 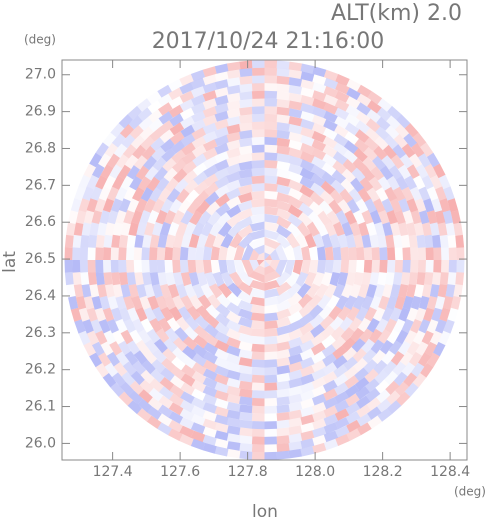 What do you see at coordinates (40, 75) in the screenshot?
I see `y-tick-label: 27.0` at bounding box center [40, 75].